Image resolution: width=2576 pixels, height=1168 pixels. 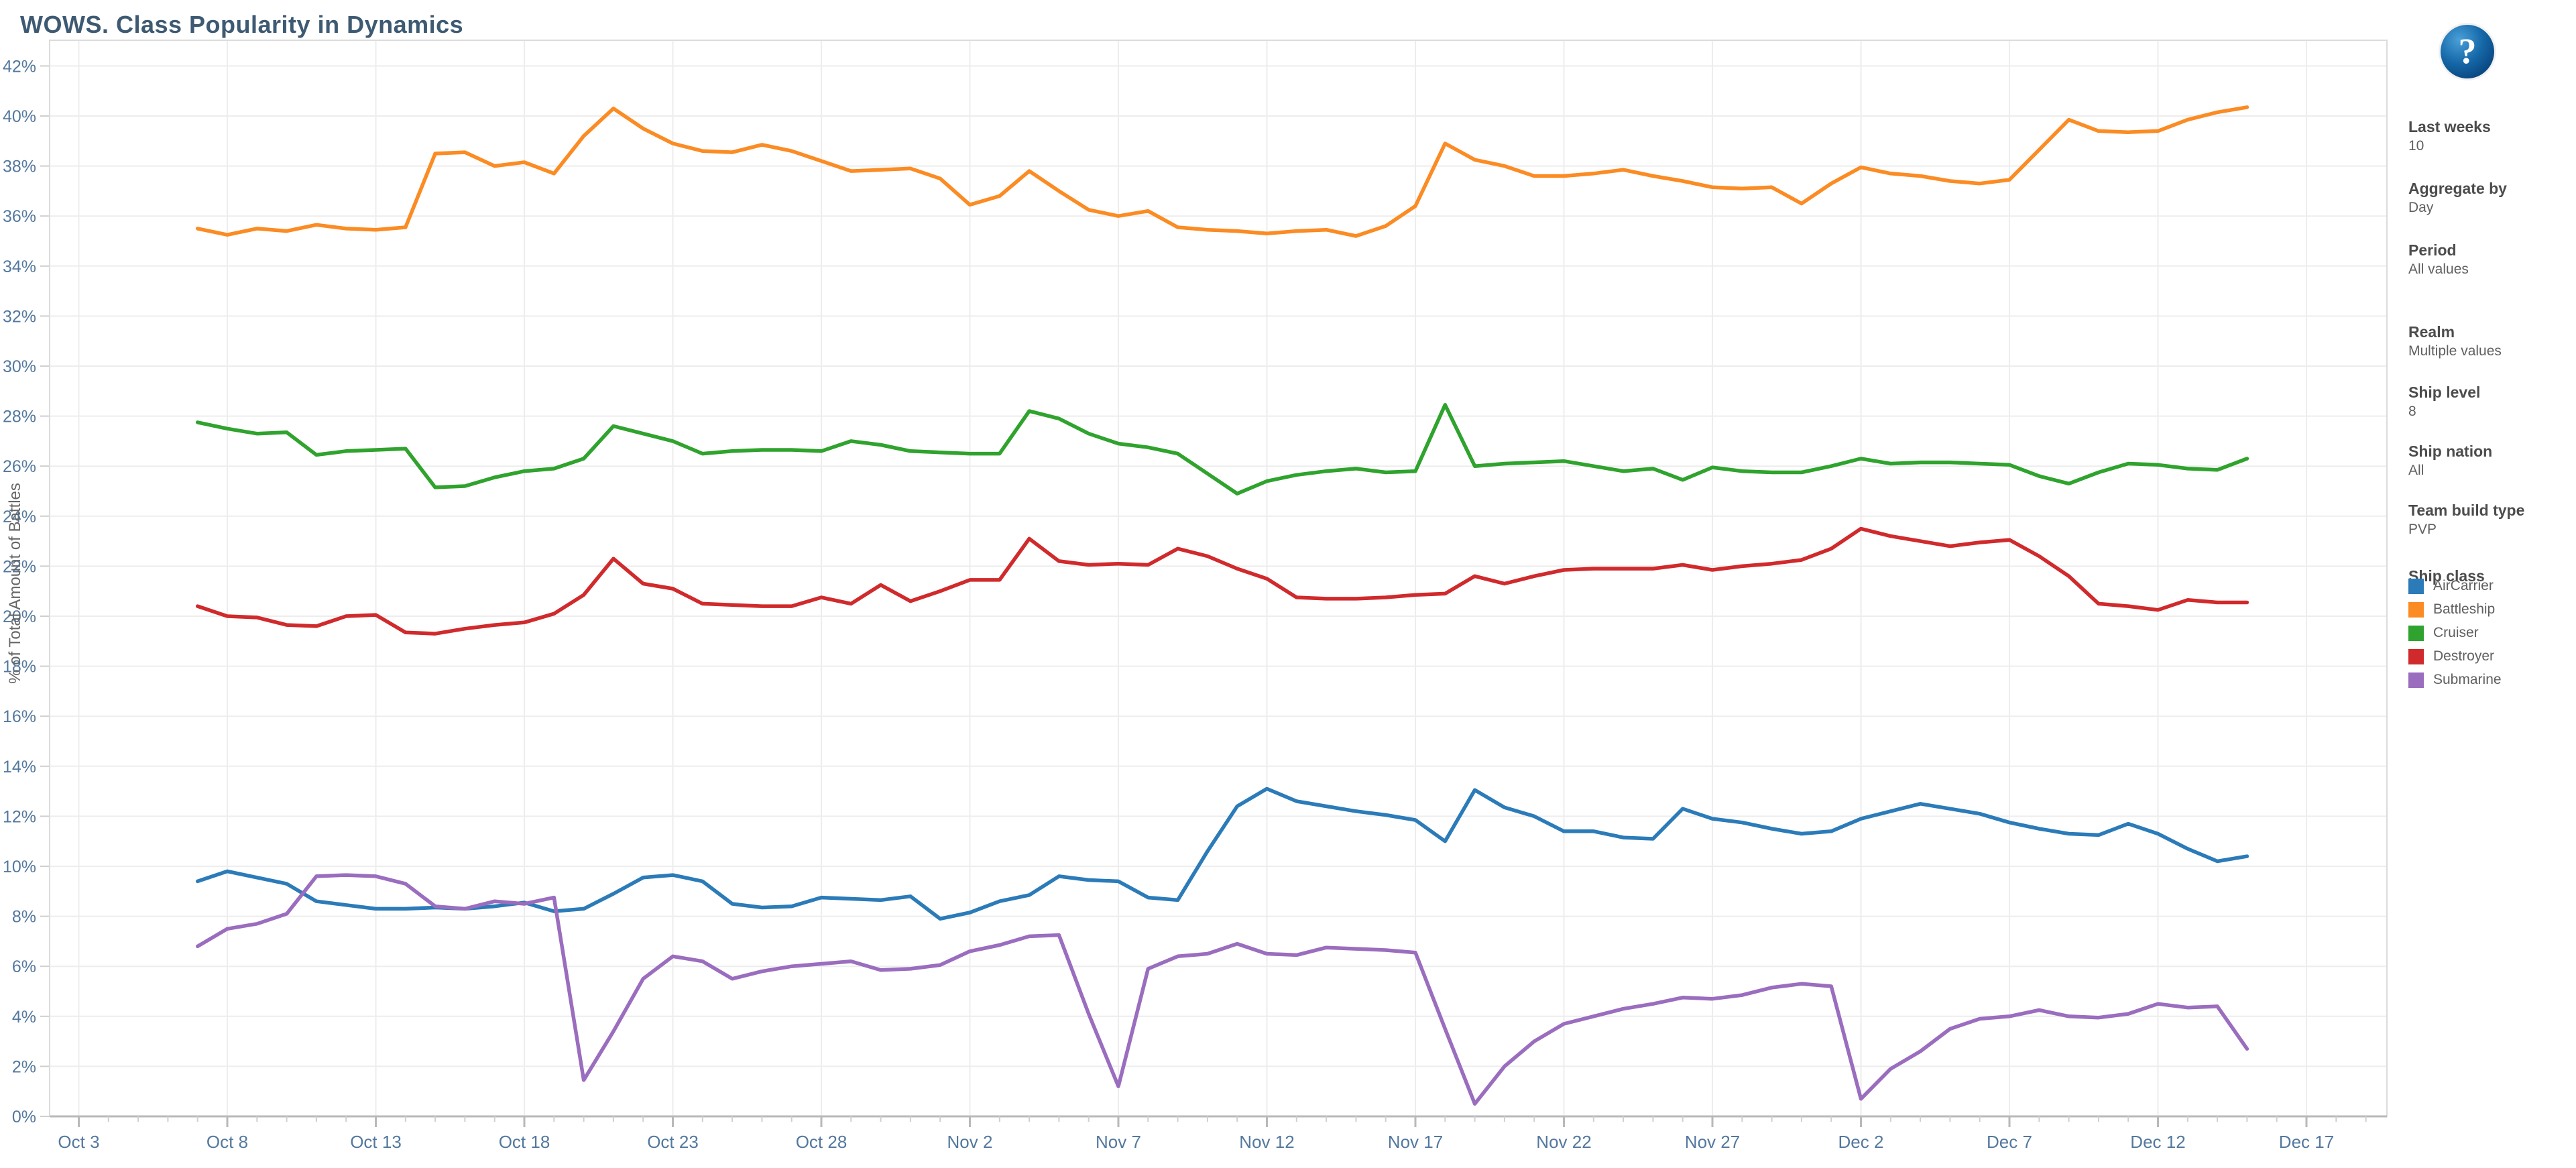 What do you see at coordinates (19, 66) in the screenshot?
I see `y-axis-label: 42%` at bounding box center [19, 66].